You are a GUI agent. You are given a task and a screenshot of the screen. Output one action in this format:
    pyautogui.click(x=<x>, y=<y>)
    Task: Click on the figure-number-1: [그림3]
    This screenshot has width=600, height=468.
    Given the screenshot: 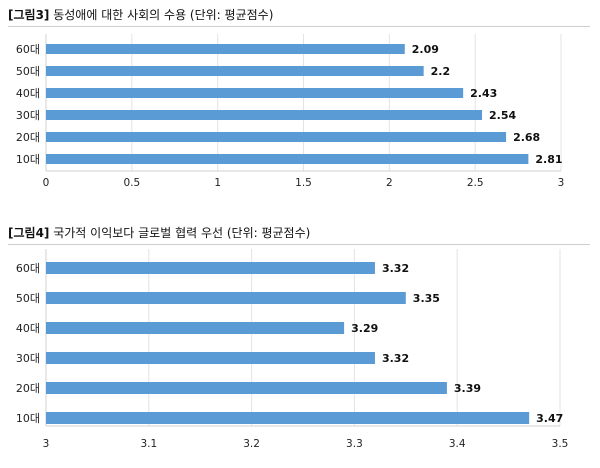 What is the action you would take?
    pyautogui.click(x=29, y=15)
    